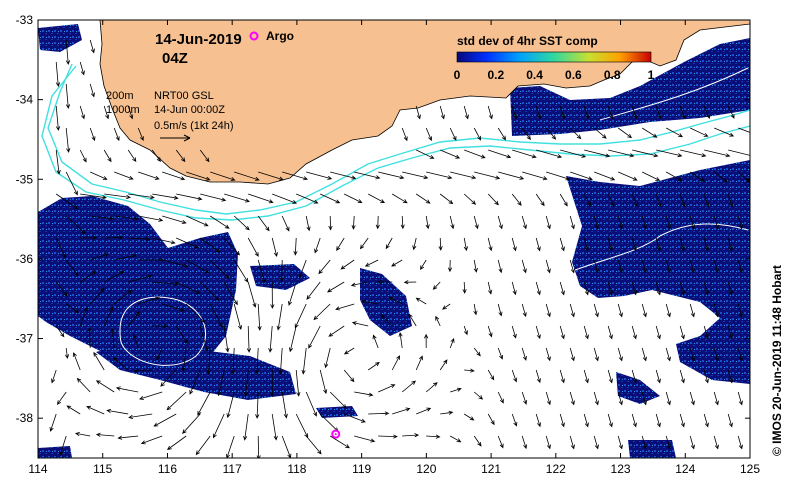 The height and width of the screenshot is (492, 790). What do you see at coordinates (25, 418) in the screenshot?
I see `lat-tick-label: -38` at bounding box center [25, 418].